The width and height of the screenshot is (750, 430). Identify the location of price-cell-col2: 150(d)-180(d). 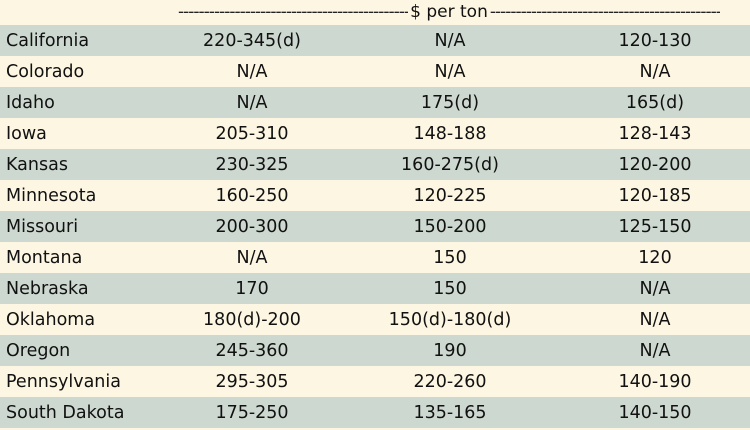
(450, 319).